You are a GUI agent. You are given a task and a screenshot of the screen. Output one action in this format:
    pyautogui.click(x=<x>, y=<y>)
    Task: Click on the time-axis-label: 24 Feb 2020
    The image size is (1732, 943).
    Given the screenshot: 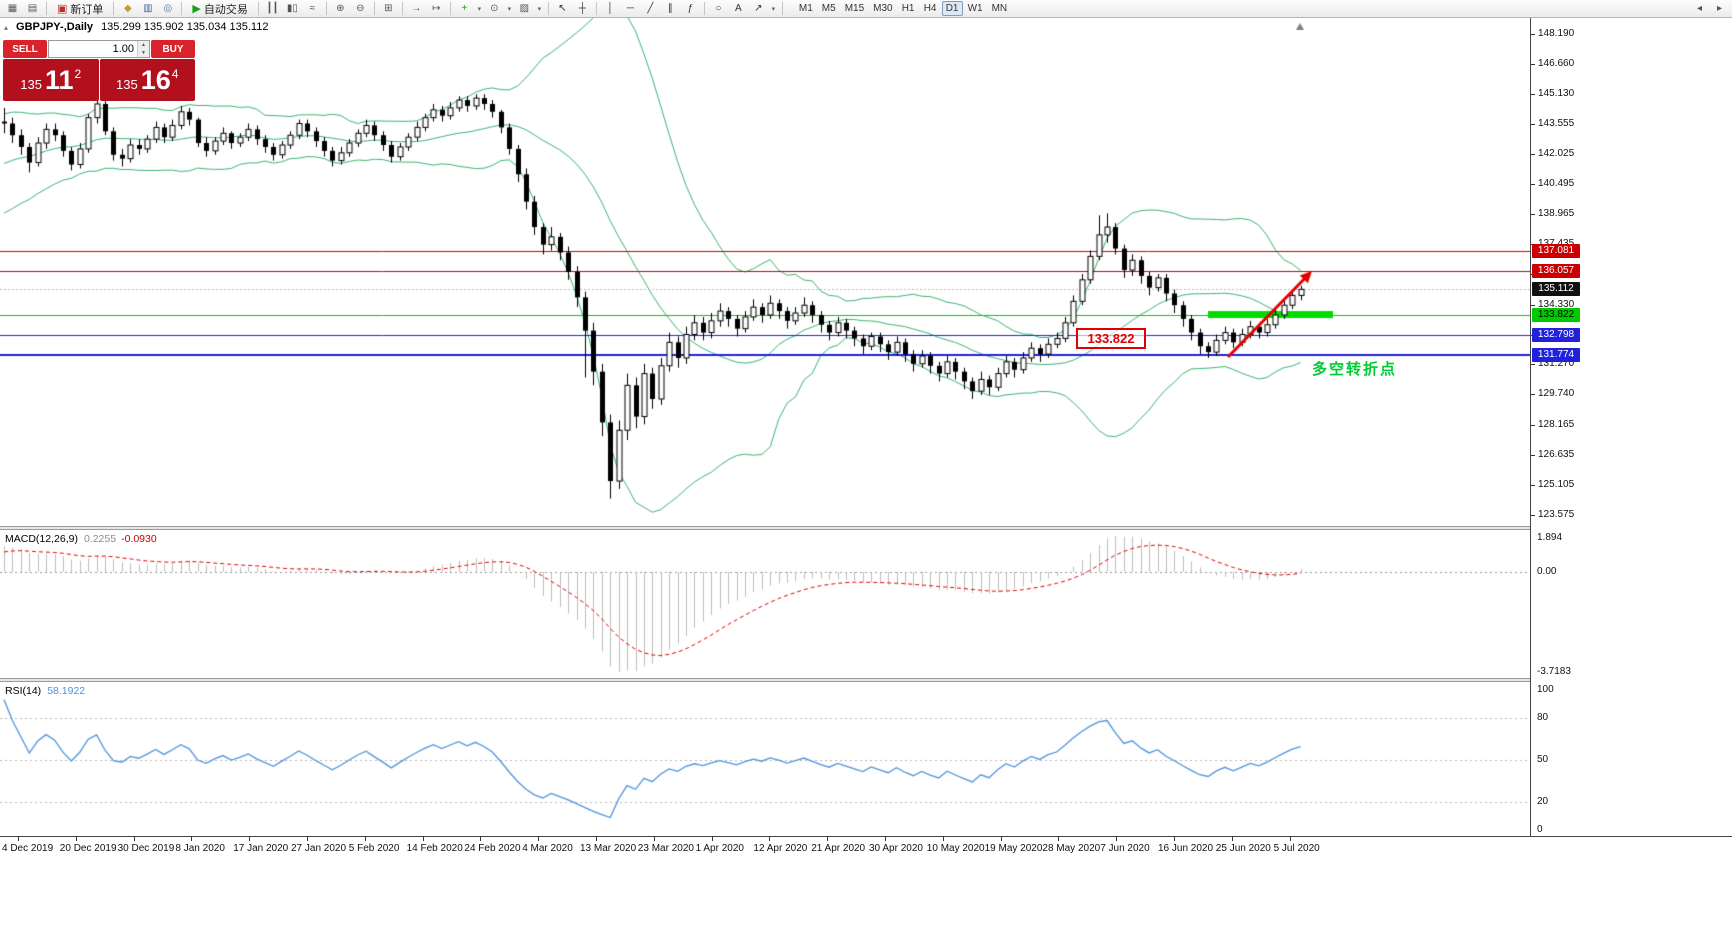 What is the action you would take?
    pyautogui.click(x=492, y=848)
    